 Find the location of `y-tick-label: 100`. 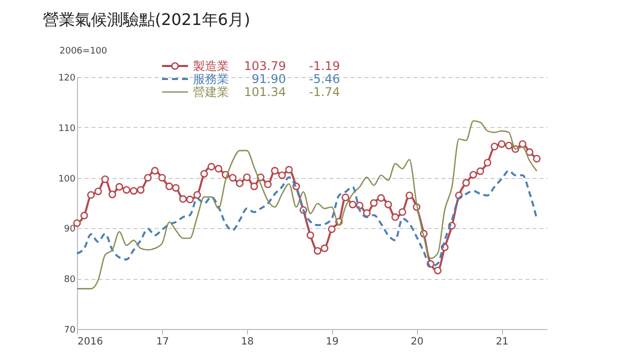

y-tick-label: 100 is located at coordinates (67, 179).